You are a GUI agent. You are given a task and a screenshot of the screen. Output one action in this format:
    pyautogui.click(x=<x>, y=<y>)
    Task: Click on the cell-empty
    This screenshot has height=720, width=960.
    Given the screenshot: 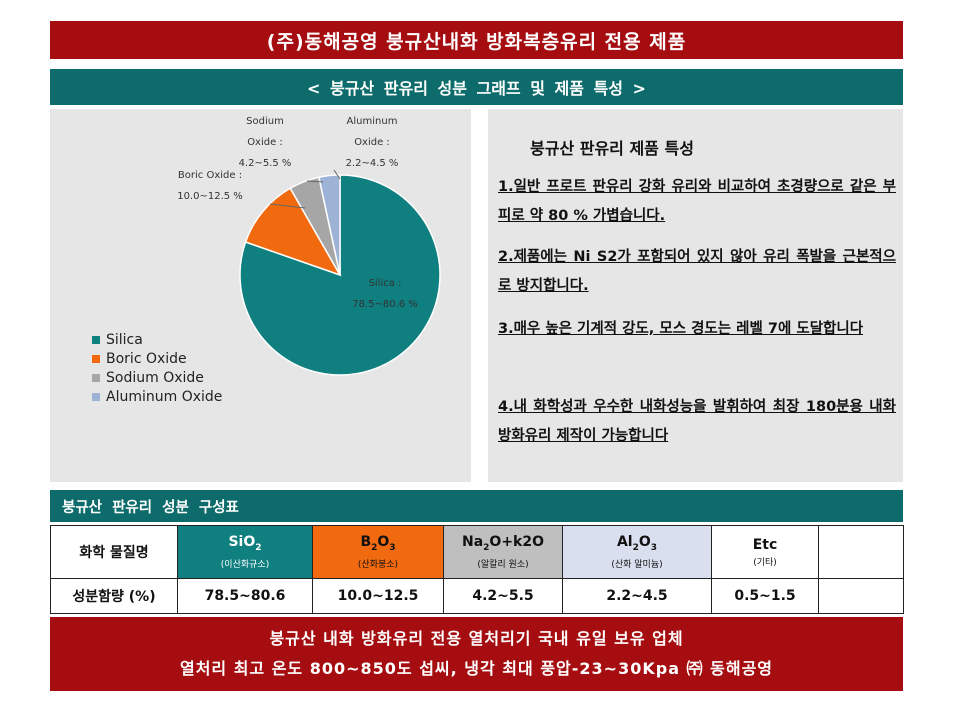 What is the action you would take?
    pyautogui.click(x=861, y=552)
    